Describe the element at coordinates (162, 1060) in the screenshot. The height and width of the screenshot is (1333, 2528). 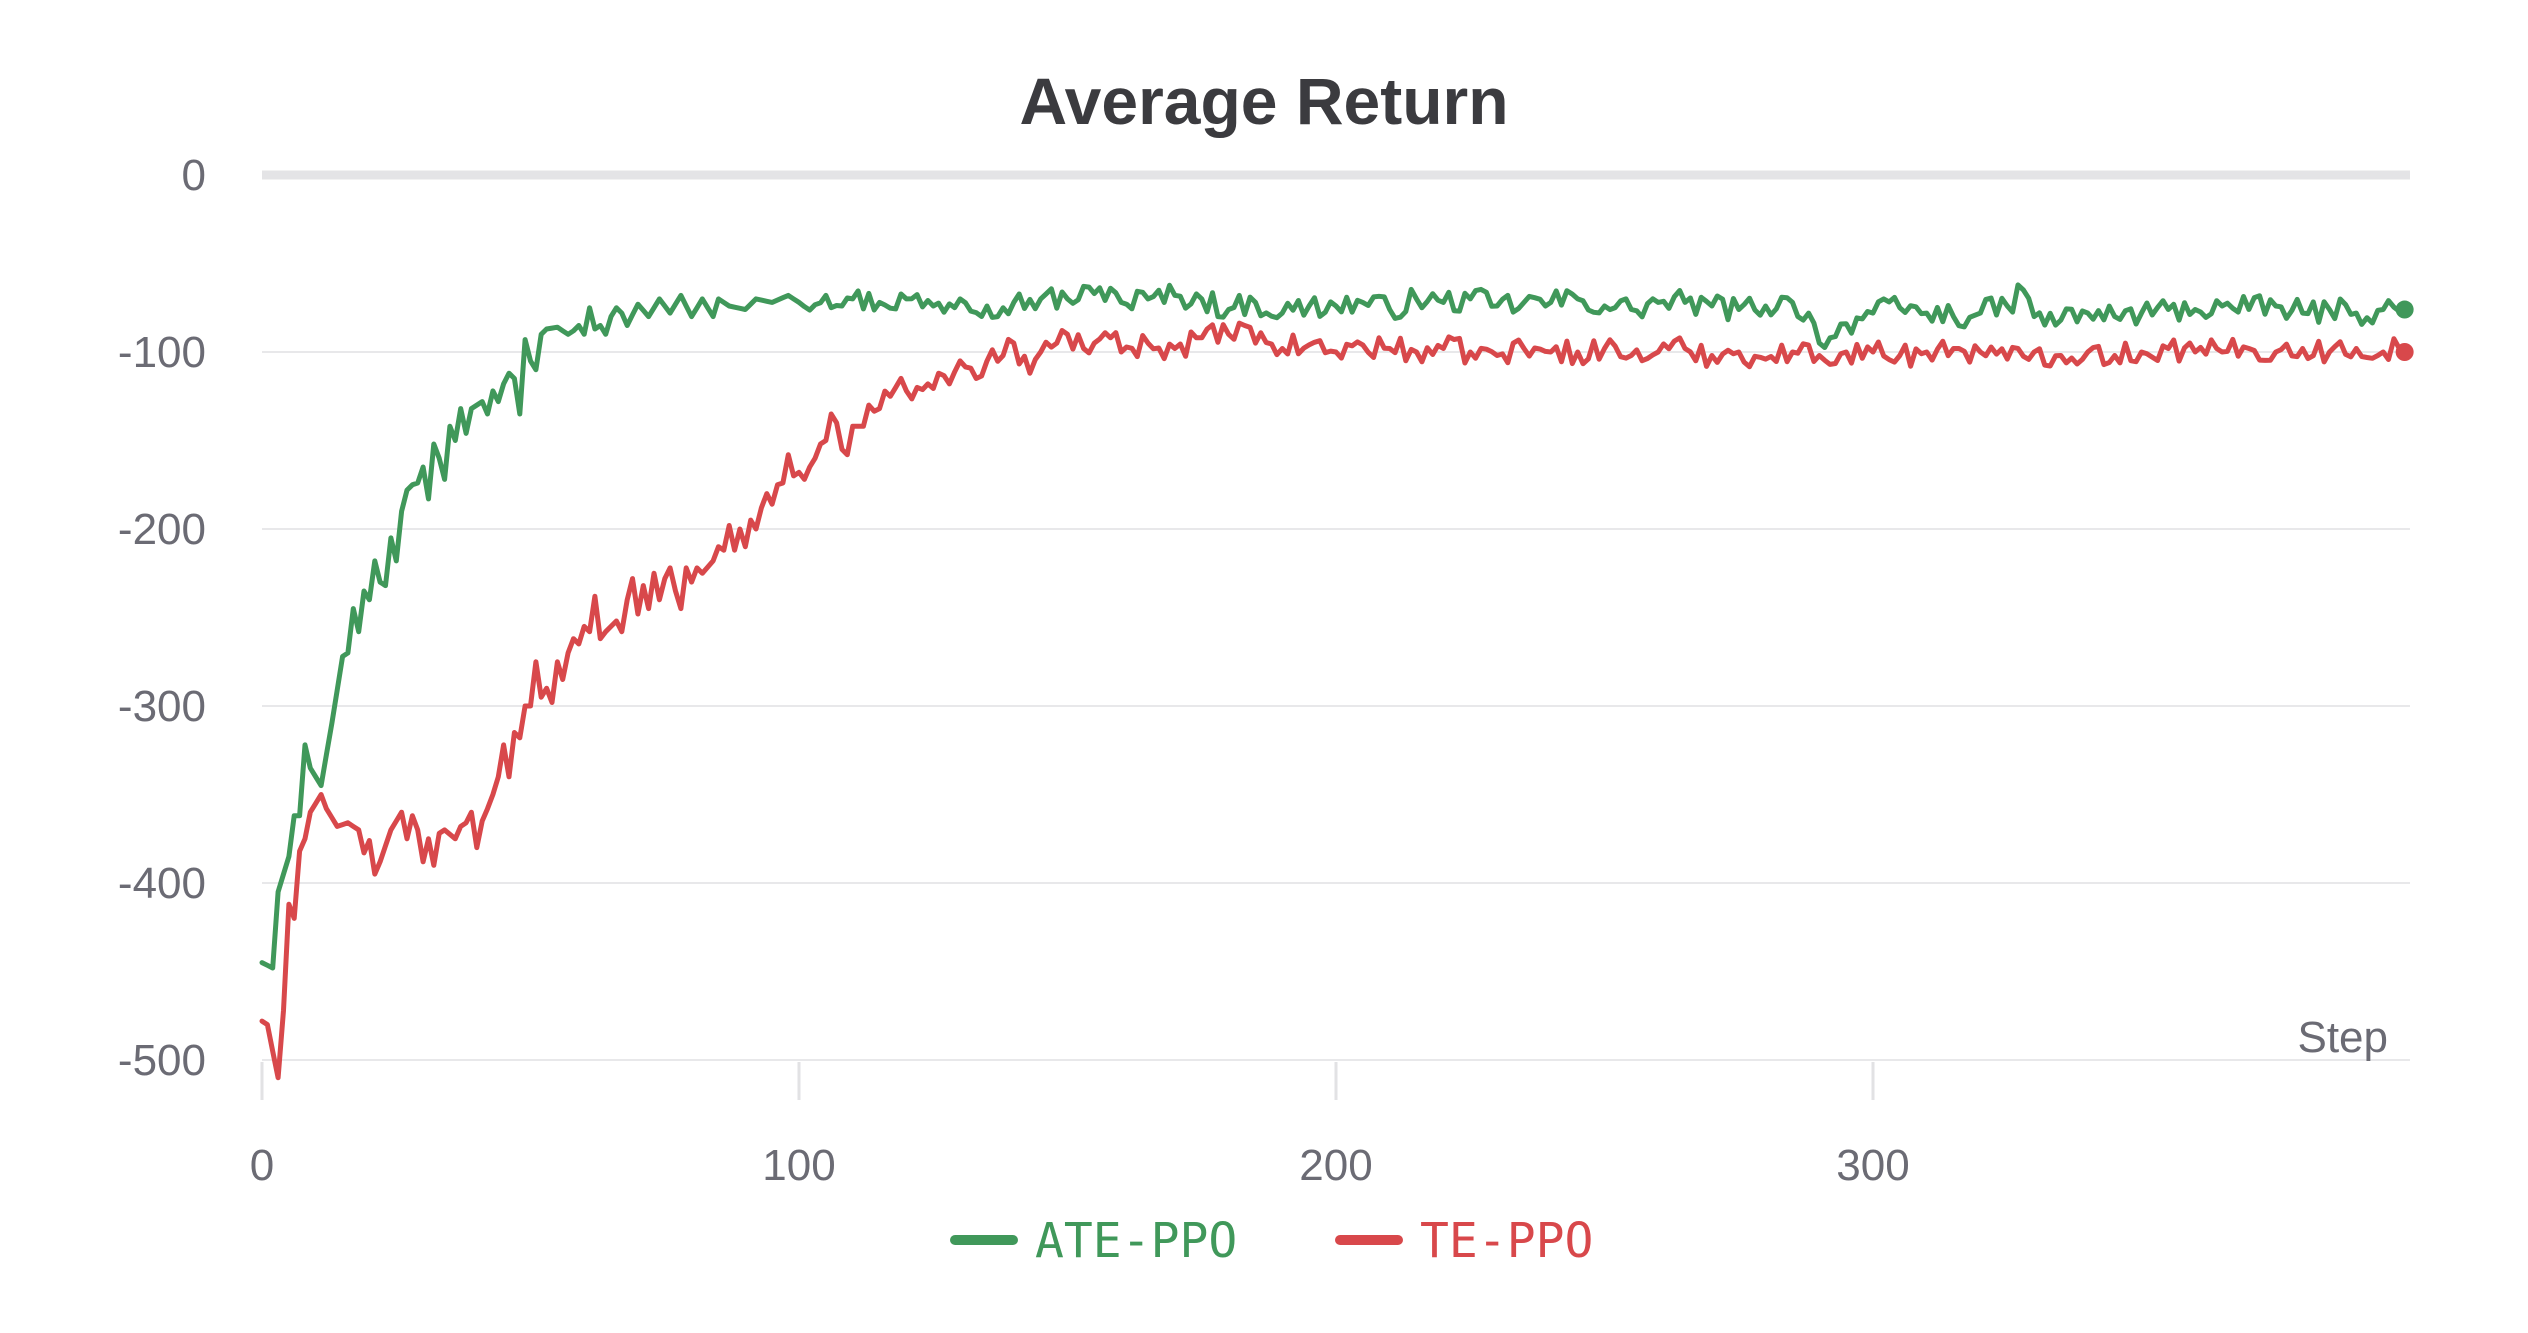
I see `y-tick-label: -500` at that location.